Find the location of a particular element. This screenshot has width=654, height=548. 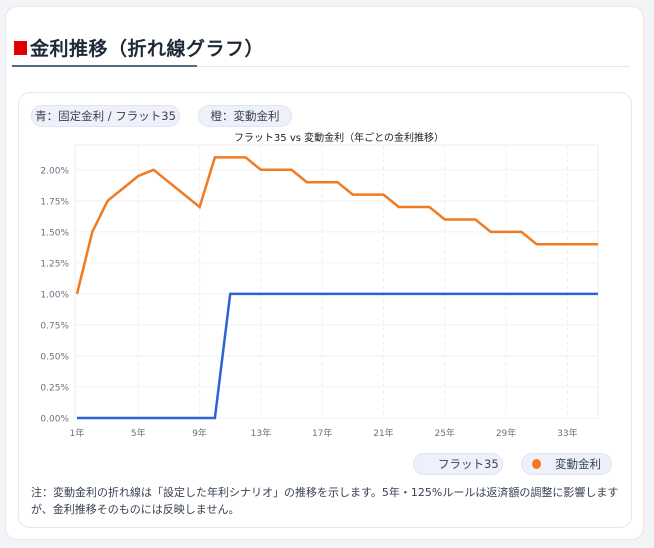

badge-fixed-rate: 青：固定金利 / フラット35 is located at coordinates (105, 116).